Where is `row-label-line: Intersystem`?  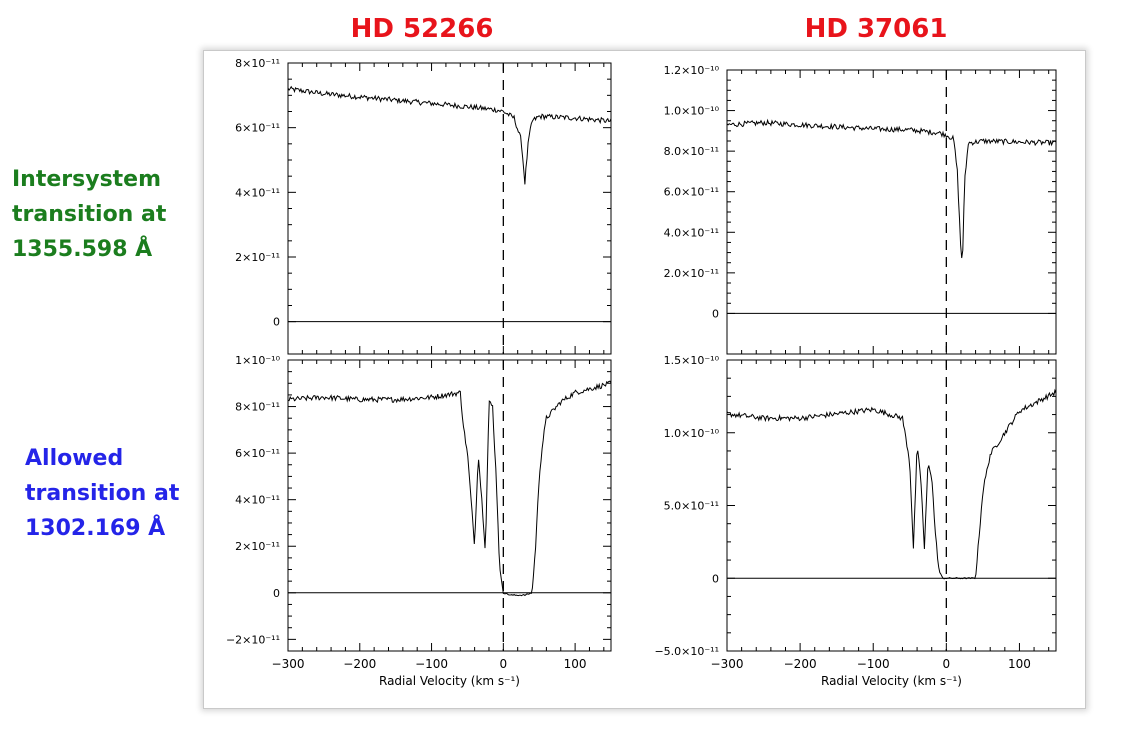
row-label-line: Intersystem is located at coordinates (87, 179).